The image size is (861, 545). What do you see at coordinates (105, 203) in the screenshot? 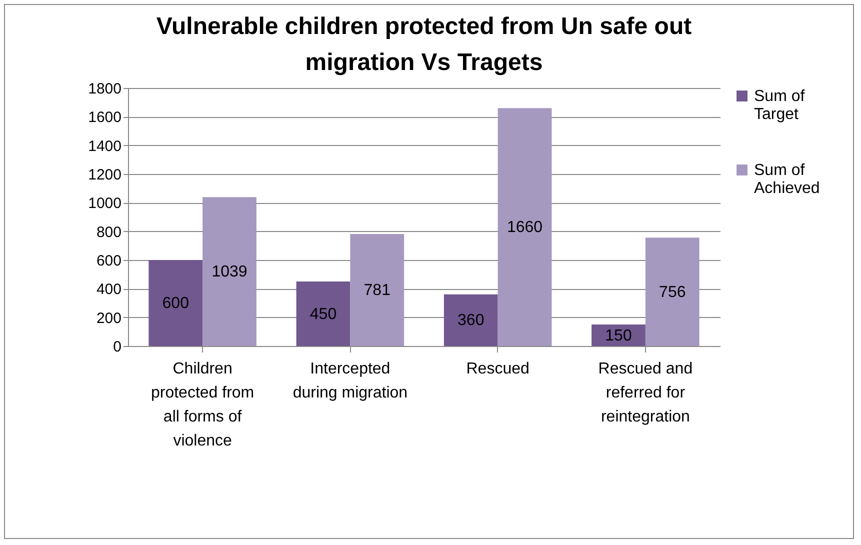
I see `y-tick-label: 1000` at bounding box center [105, 203].